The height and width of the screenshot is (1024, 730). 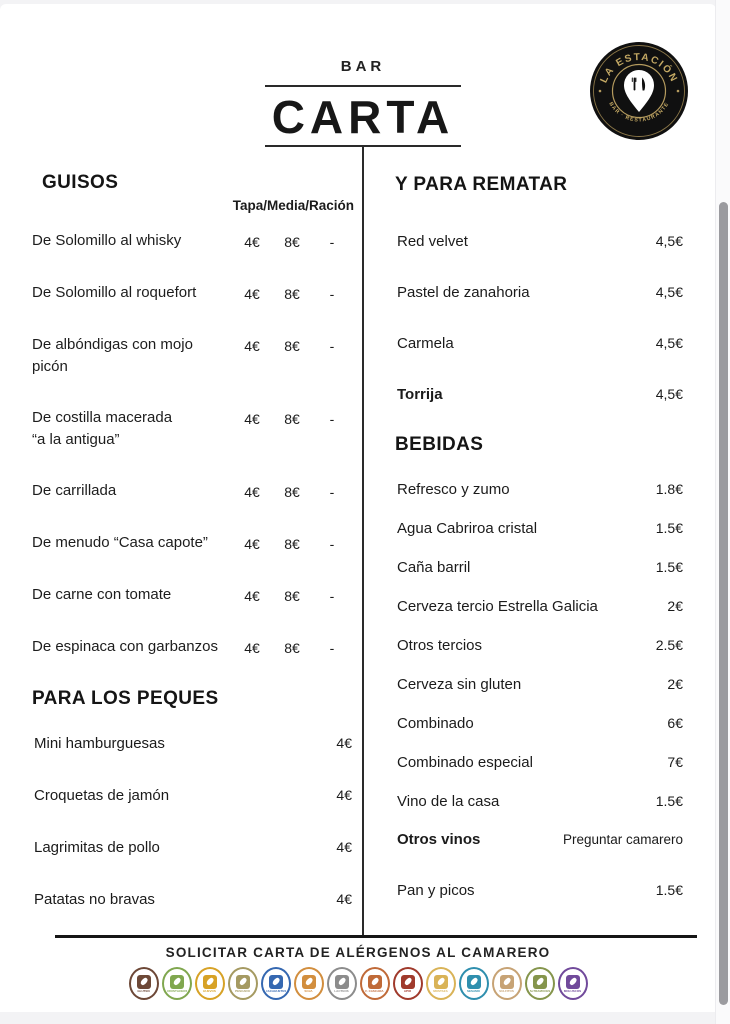 I want to click on item-name: Cerveza tercio Estrella Galicia, so click(x=497, y=606).